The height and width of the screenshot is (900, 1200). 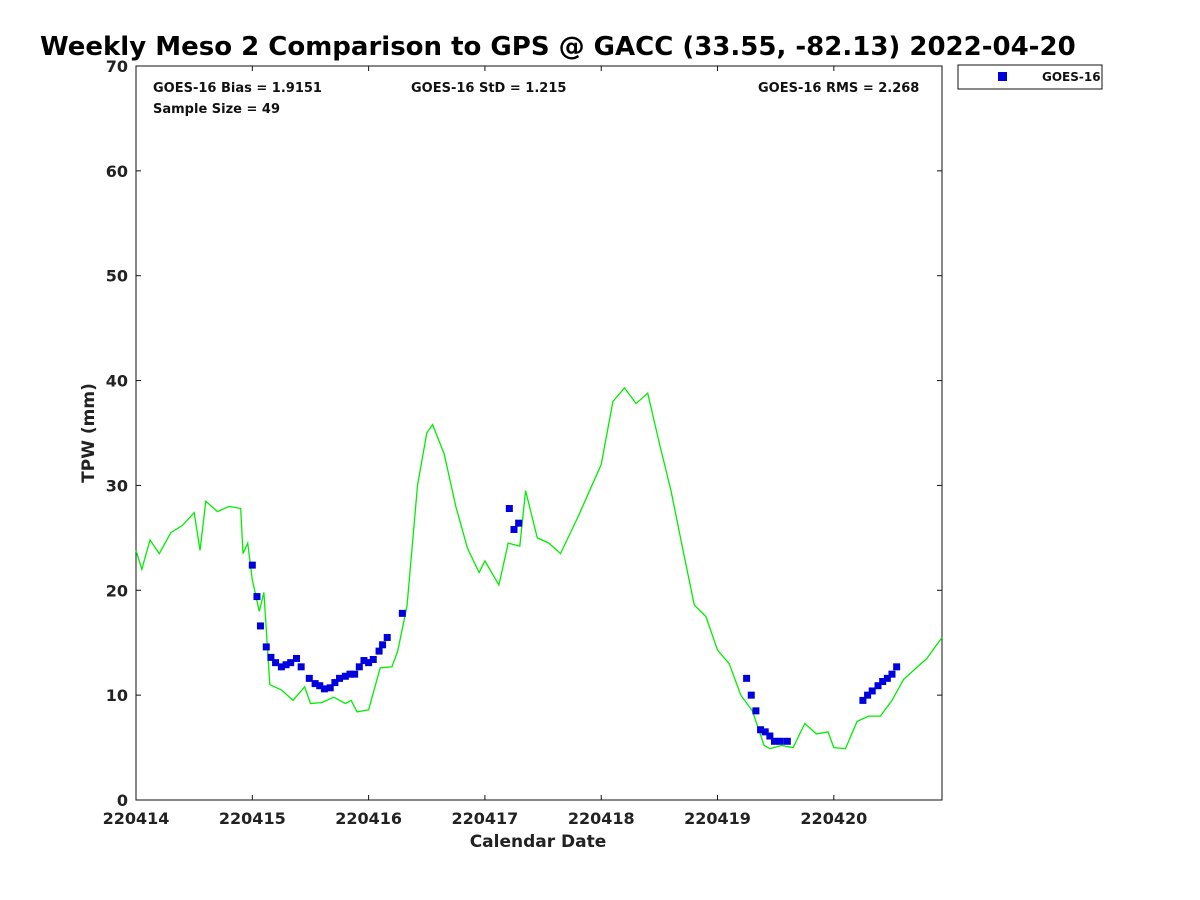 I want to click on y-tick-label: 60, so click(x=117, y=171).